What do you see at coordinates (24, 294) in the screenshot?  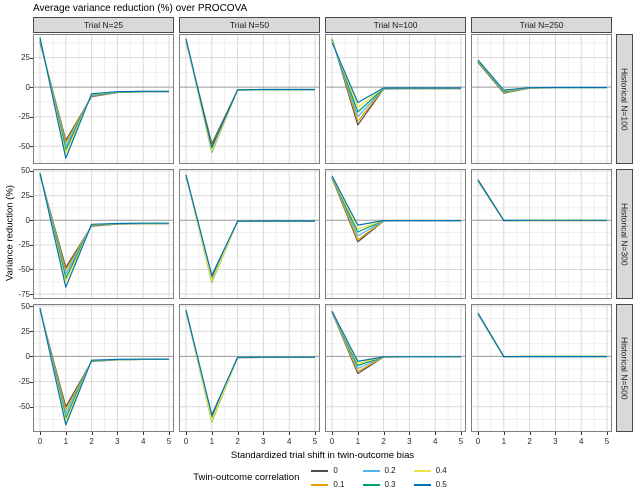 I see `y-tick-label: -75` at bounding box center [24, 294].